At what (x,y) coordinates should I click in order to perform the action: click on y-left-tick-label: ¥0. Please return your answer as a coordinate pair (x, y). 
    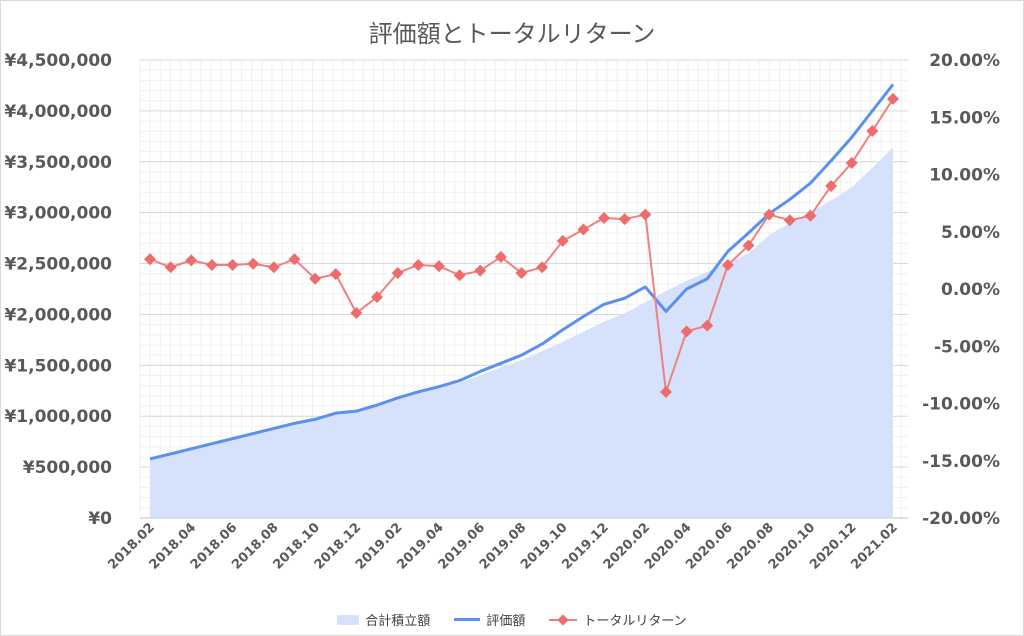
    Looking at the image, I should click on (100, 519).